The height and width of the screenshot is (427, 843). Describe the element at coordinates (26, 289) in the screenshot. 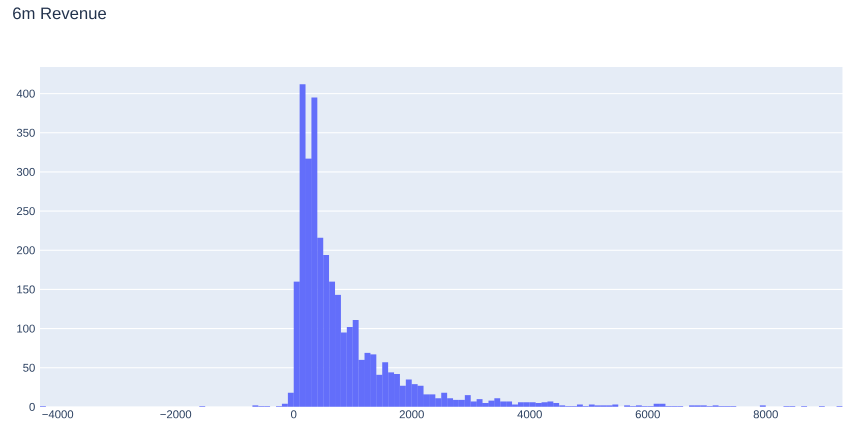

I see `y-tick-label: 150` at that location.